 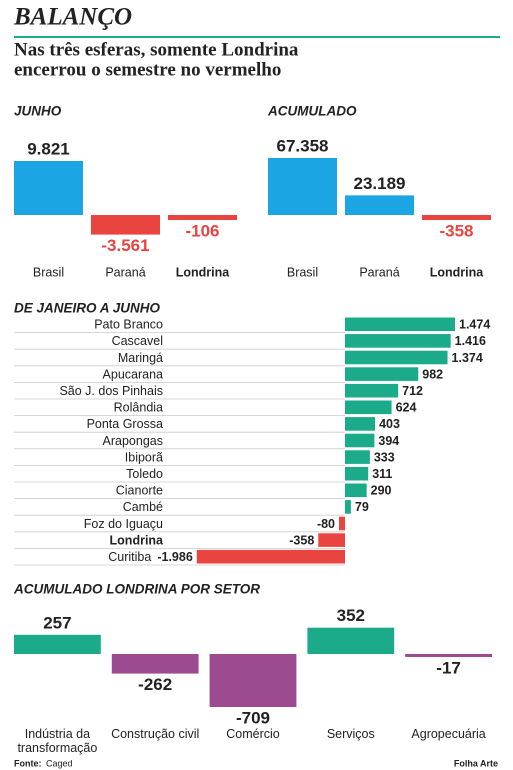 I want to click on y-tick-label: Ibiporã, so click(x=144, y=457).